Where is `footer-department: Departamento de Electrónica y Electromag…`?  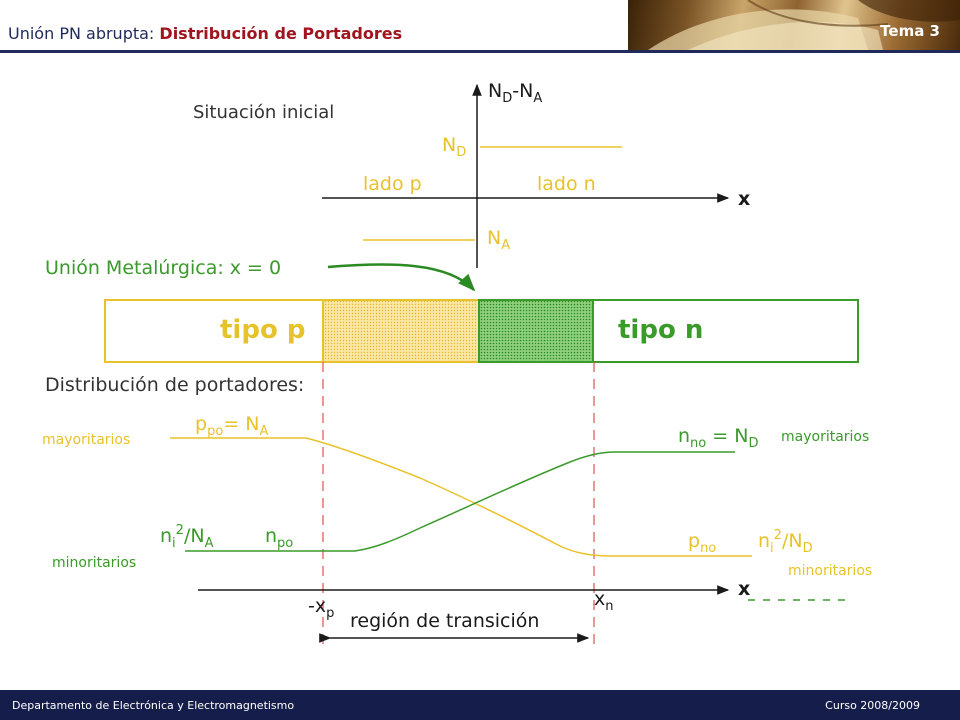 footer-department: Departamento de Electrónica y Electromag… is located at coordinates (153, 705).